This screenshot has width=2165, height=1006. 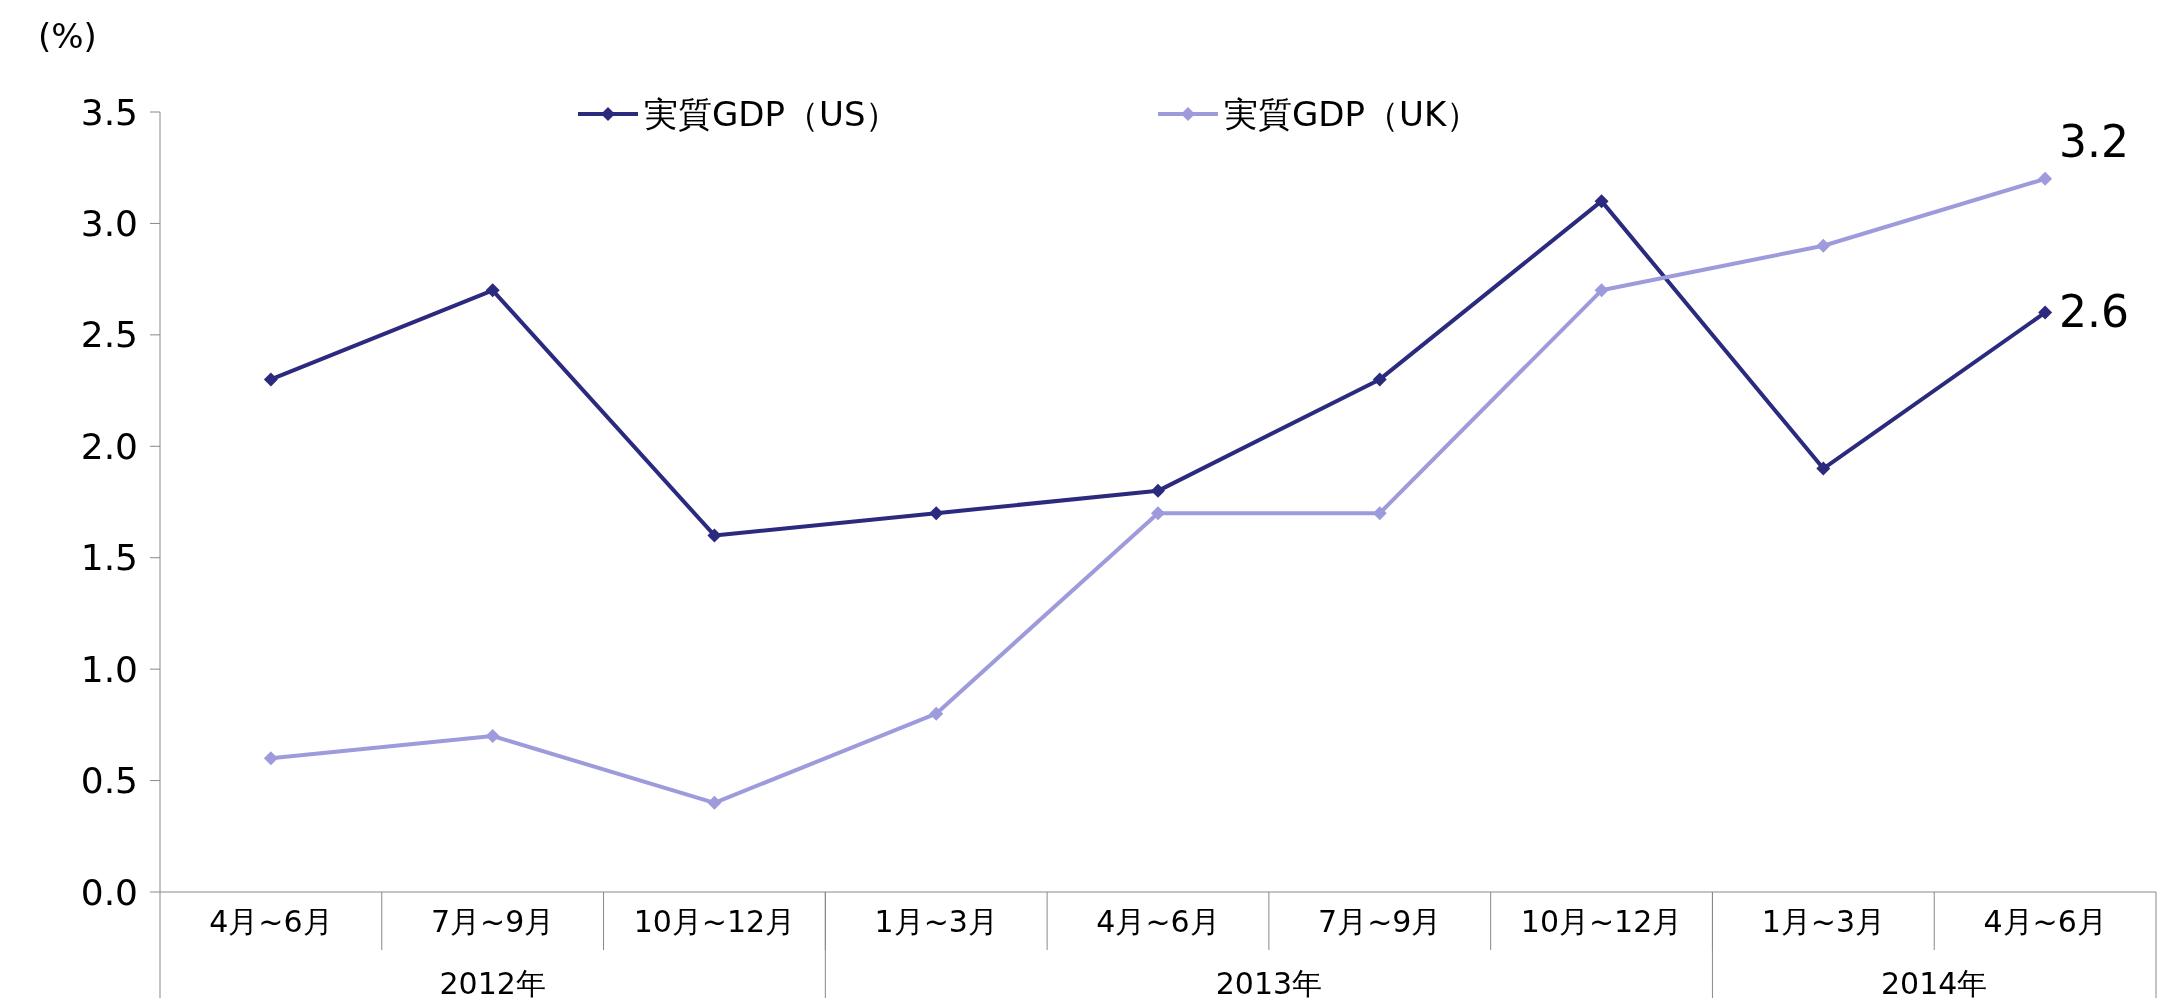 What do you see at coordinates (109, 781) in the screenshot?
I see `y-tick-label: 0.5` at bounding box center [109, 781].